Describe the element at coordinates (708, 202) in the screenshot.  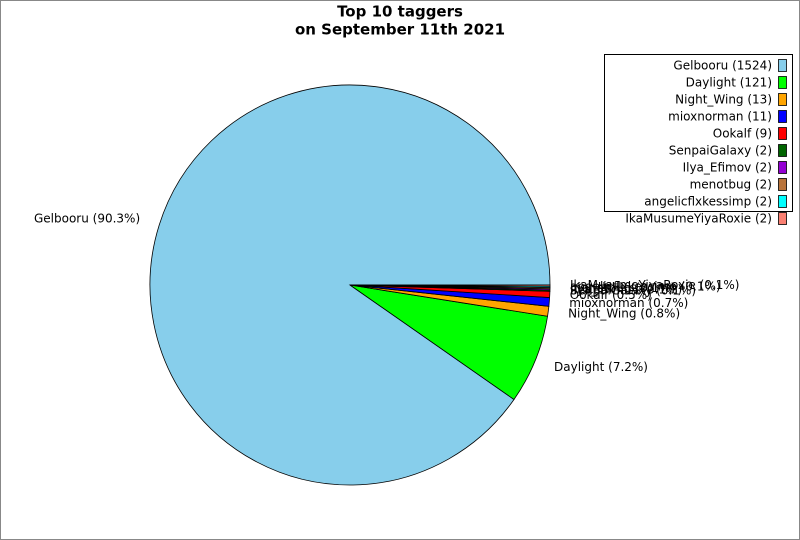
I see `legend-label: angelicflxkessimp (2)` at that location.